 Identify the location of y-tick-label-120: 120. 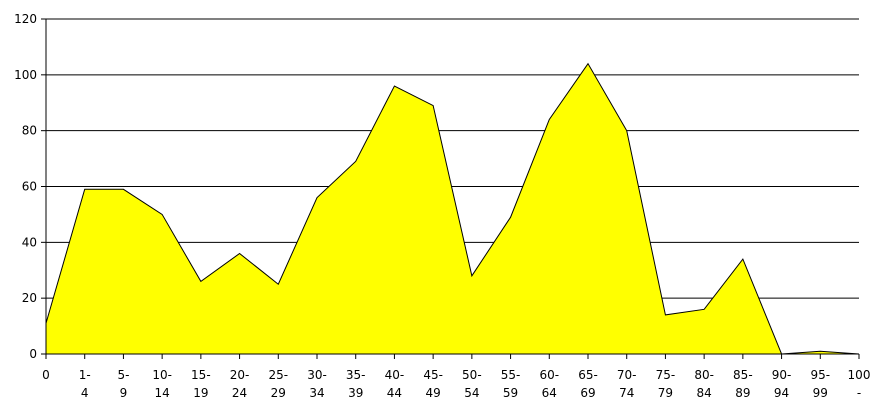
(25, 19).